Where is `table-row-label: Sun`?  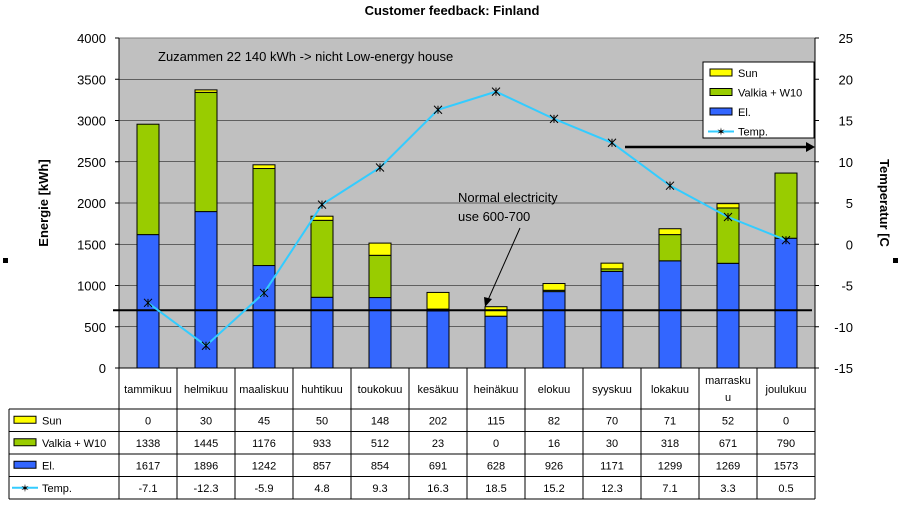 table-row-label: Sun is located at coordinates (52, 421).